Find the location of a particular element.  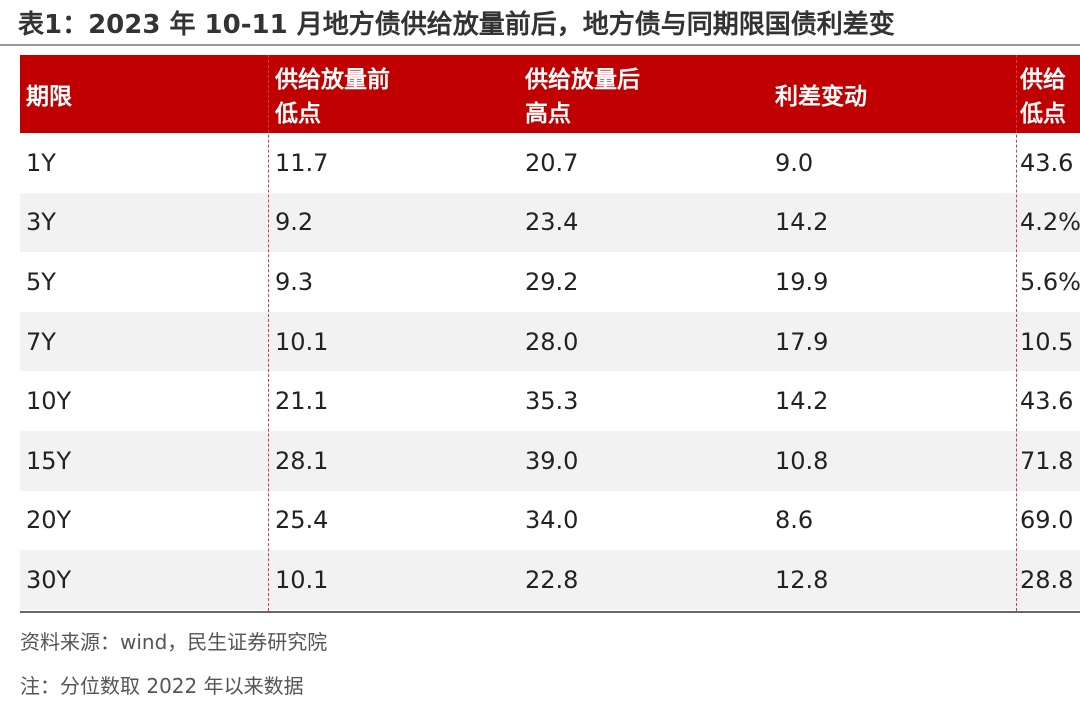

table-cell: 20.7 is located at coordinates (552, 162).